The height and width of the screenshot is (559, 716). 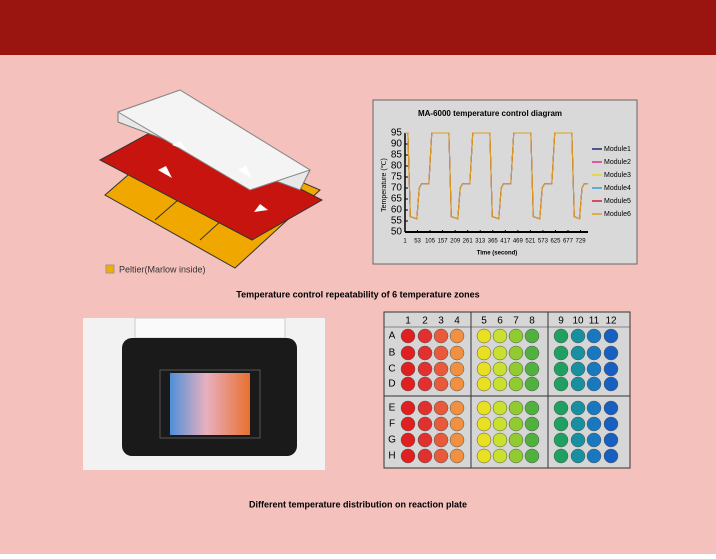 I want to click on column-label: 2, so click(x=425, y=321).